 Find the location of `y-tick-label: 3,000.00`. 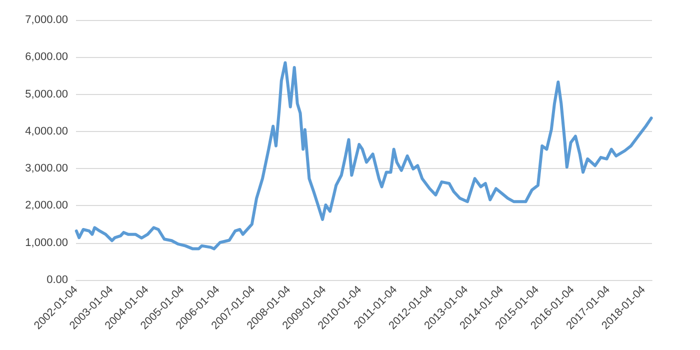

y-tick-label: 3,000.00 is located at coordinates (46, 168).